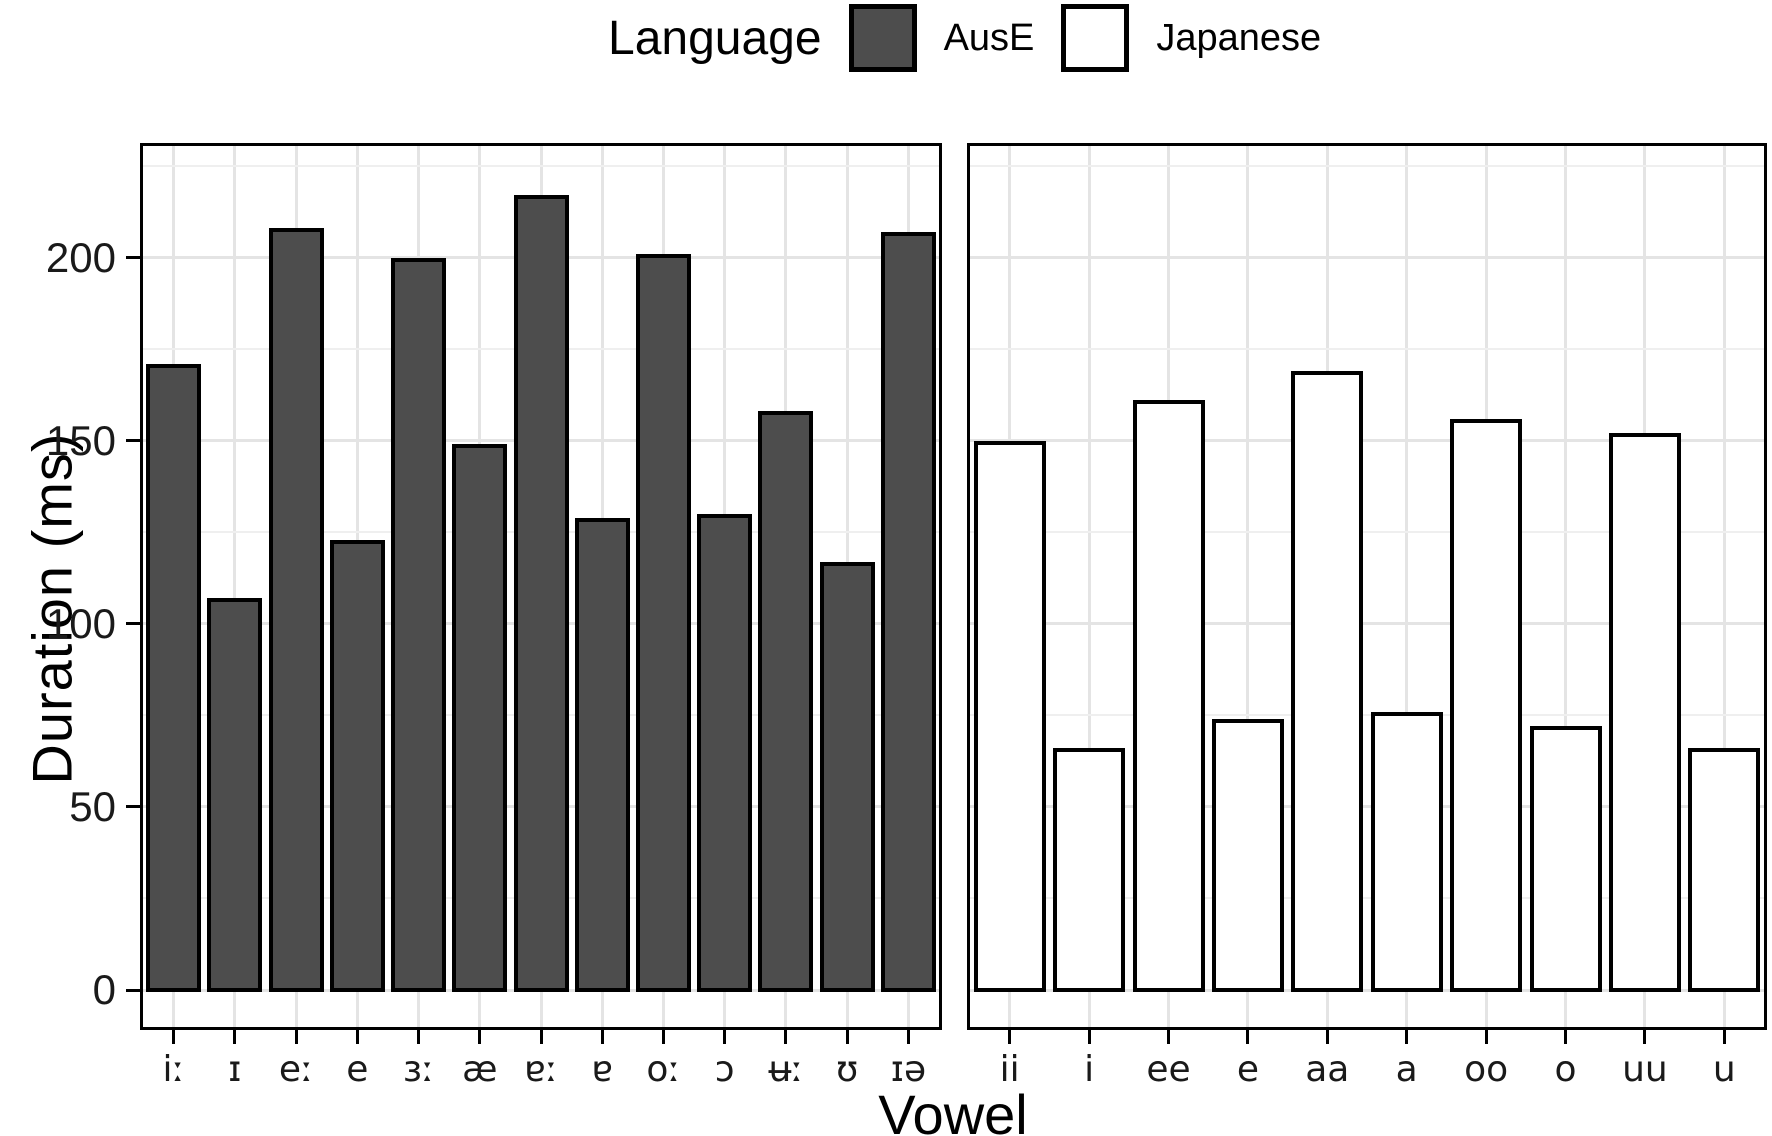  I want to click on bar-ause-iː, so click(173, 678).